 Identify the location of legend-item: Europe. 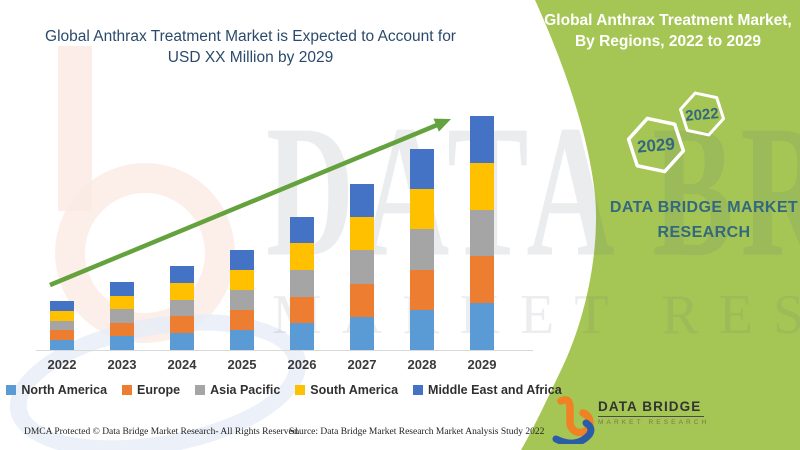
(151, 390).